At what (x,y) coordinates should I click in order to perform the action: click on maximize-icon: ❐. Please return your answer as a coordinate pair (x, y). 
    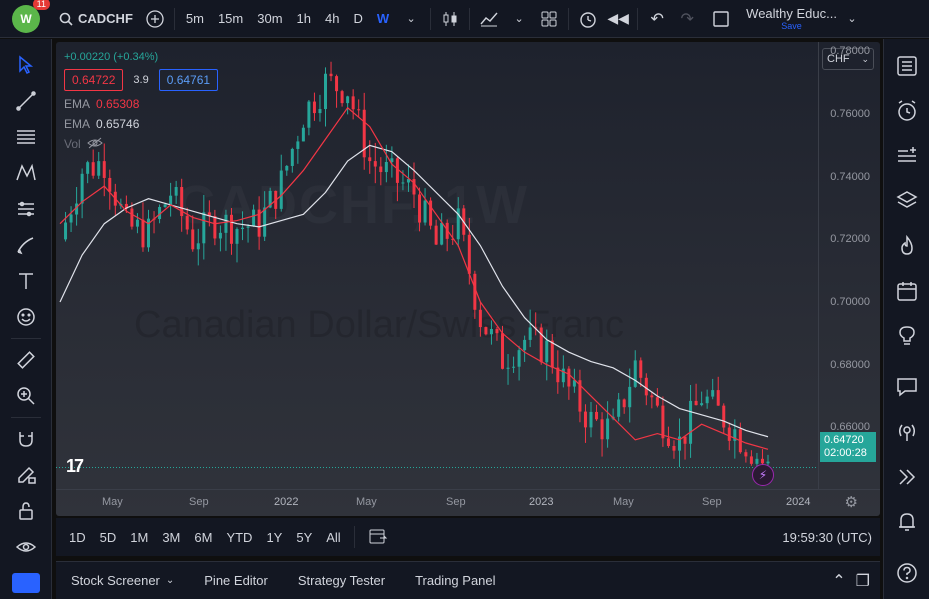
    Looking at the image, I should click on (862, 581).